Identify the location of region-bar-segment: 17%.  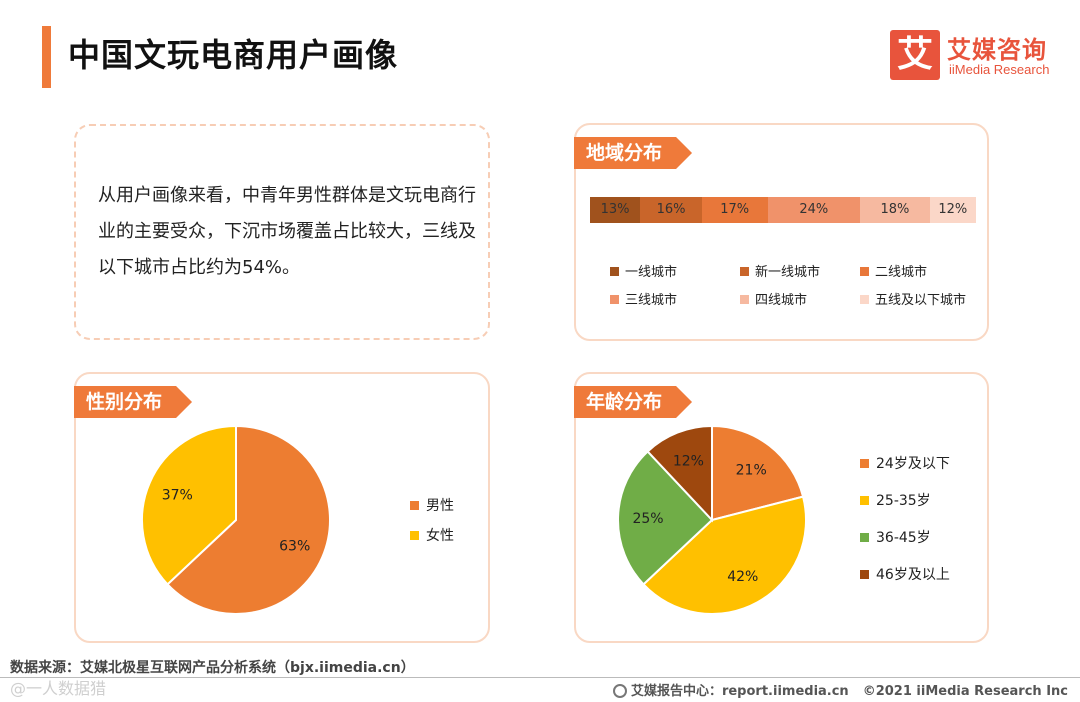
(734, 210).